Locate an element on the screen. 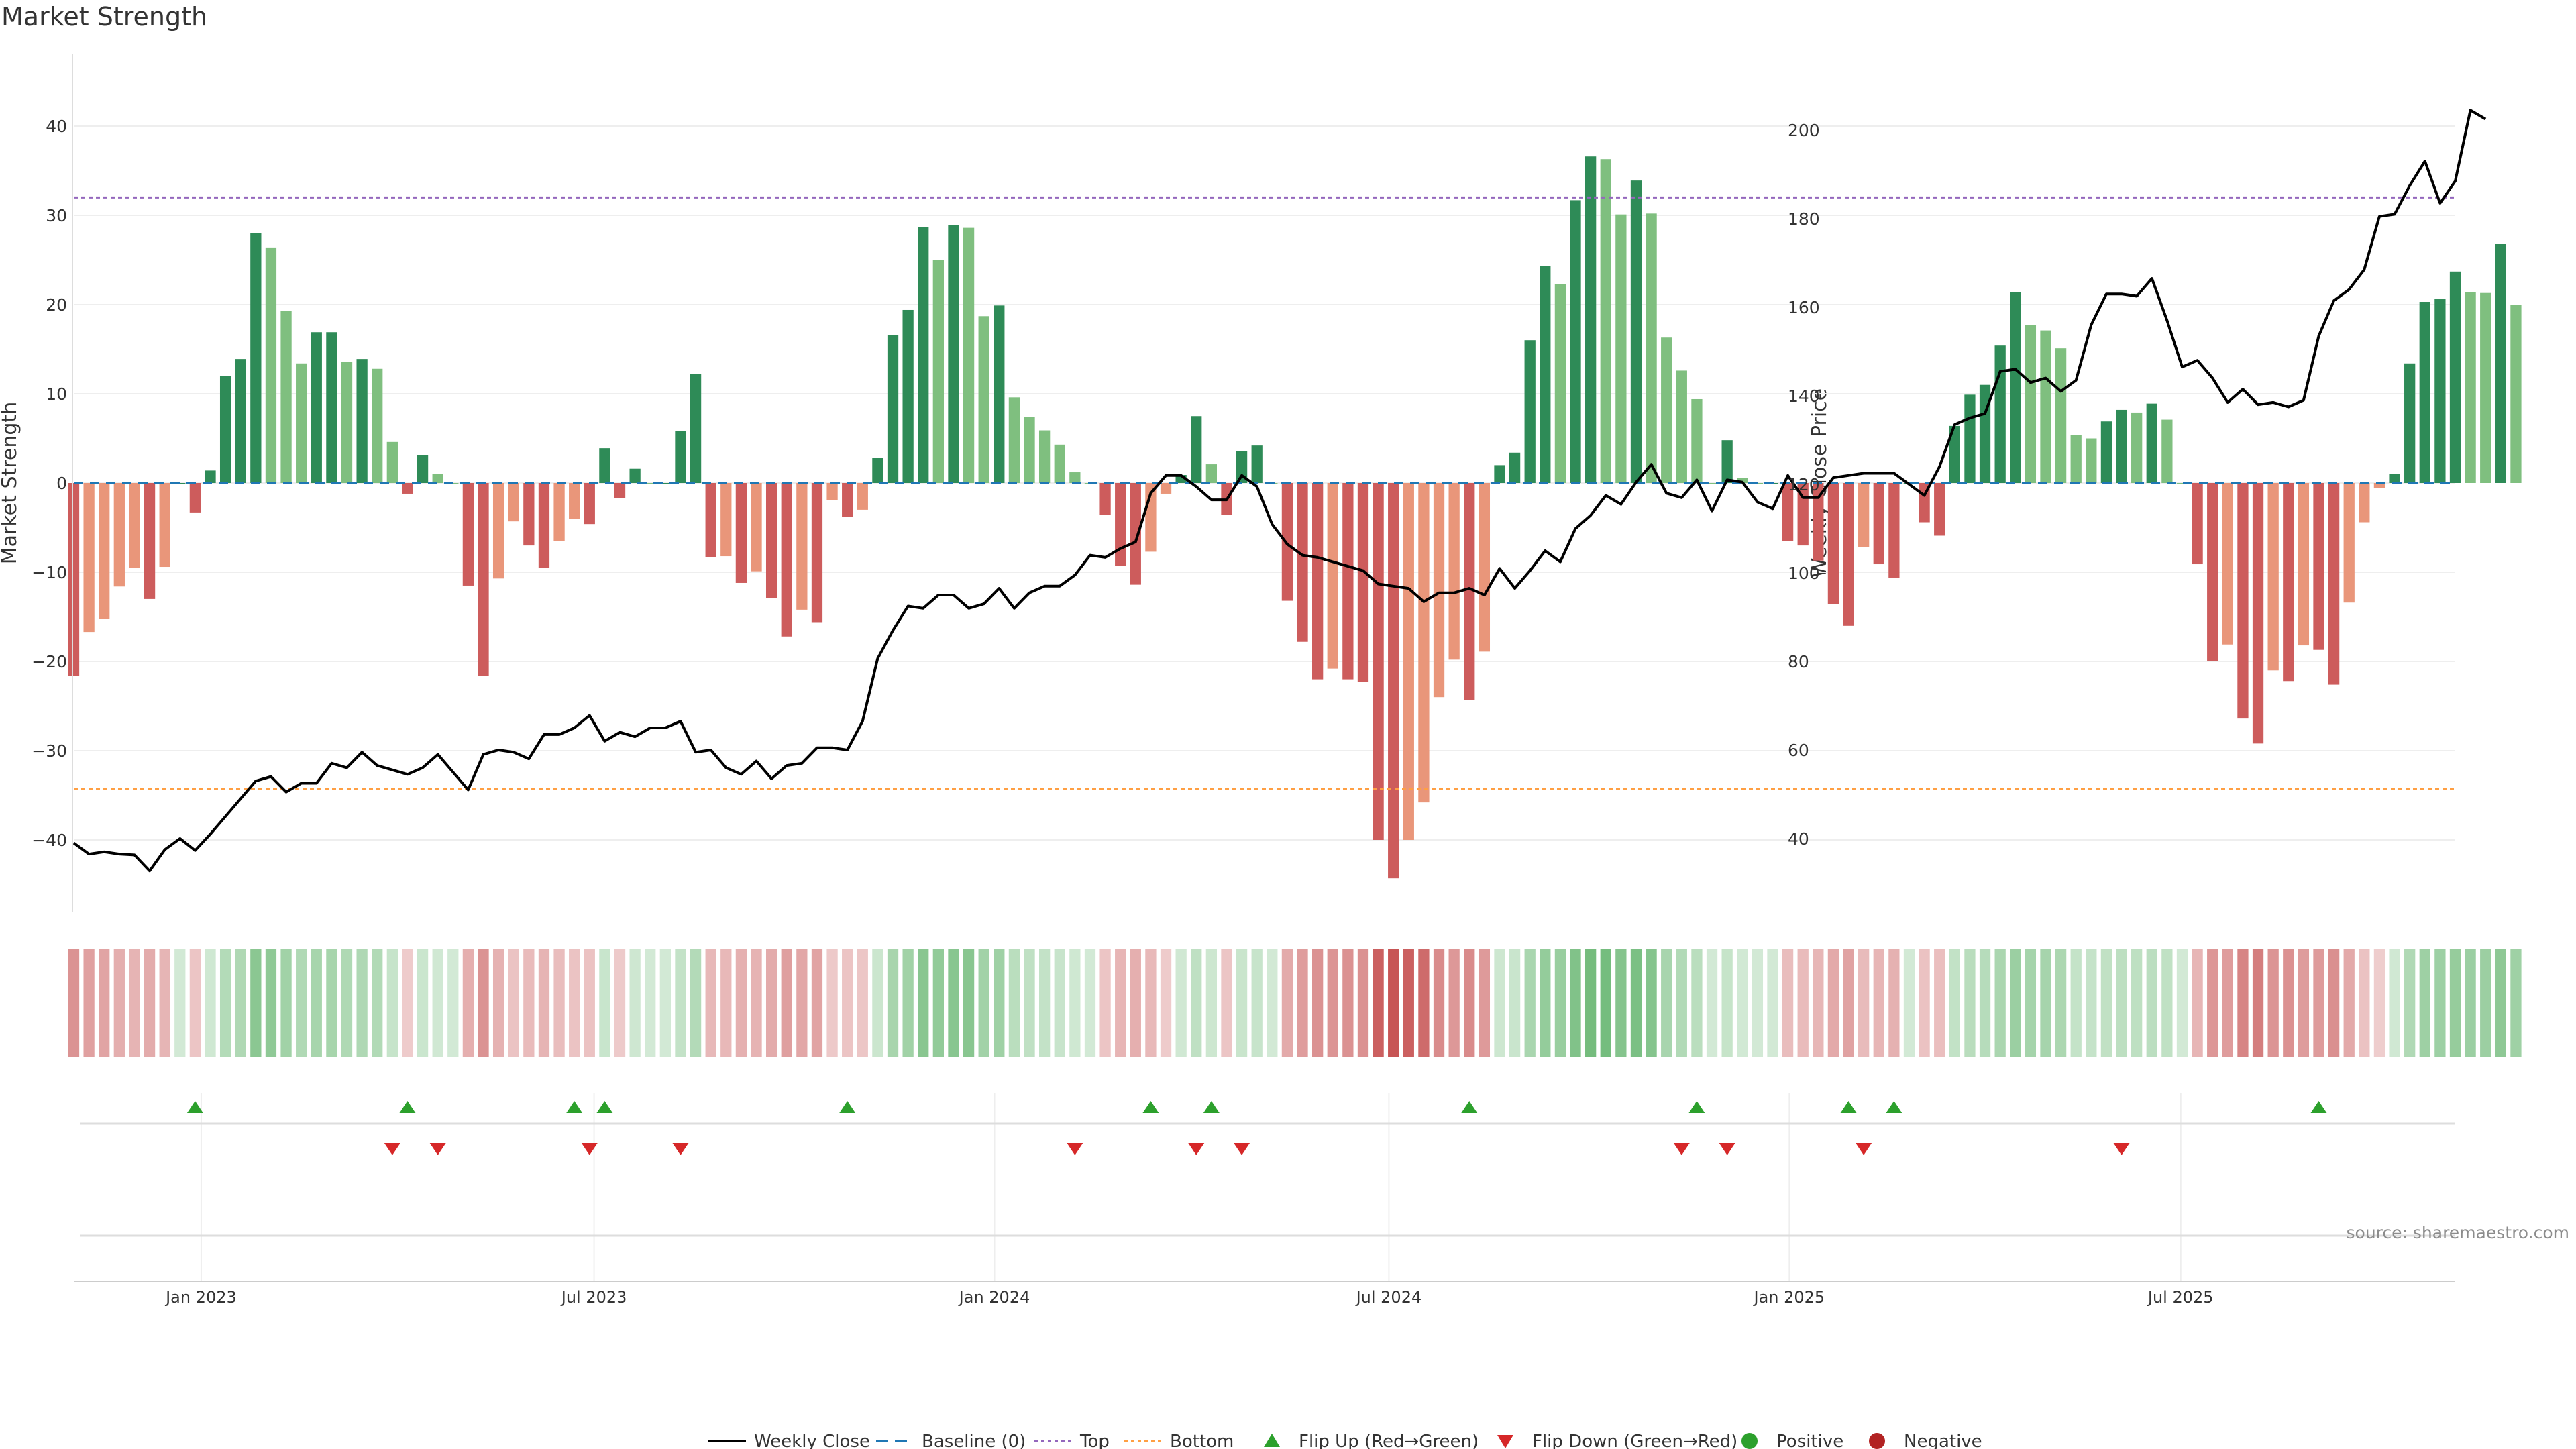 The width and height of the screenshot is (2576, 1449). legend-label: Bottom is located at coordinates (1202, 1440).